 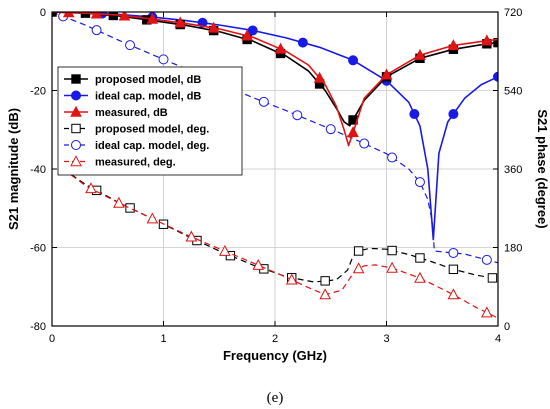 I want to click on legend-item: ideal cap. model, deg., so click(x=136, y=146).